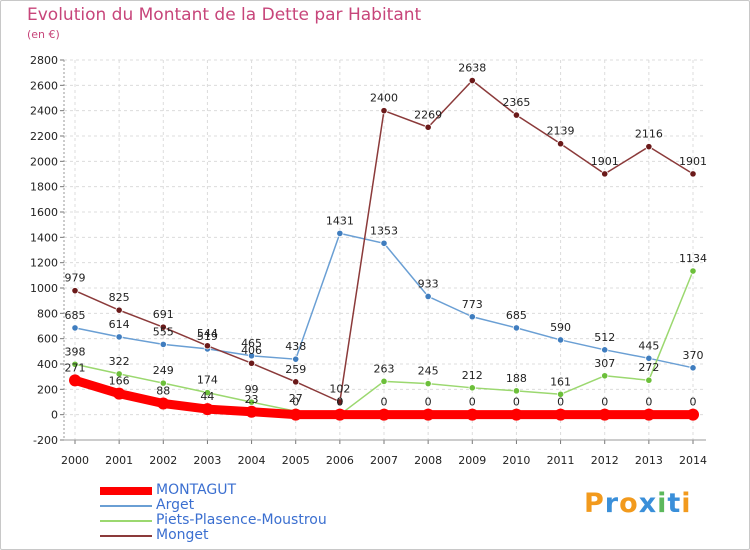  What do you see at coordinates (340, 460) in the screenshot?
I see `x-tick-label: 2006` at bounding box center [340, 460].